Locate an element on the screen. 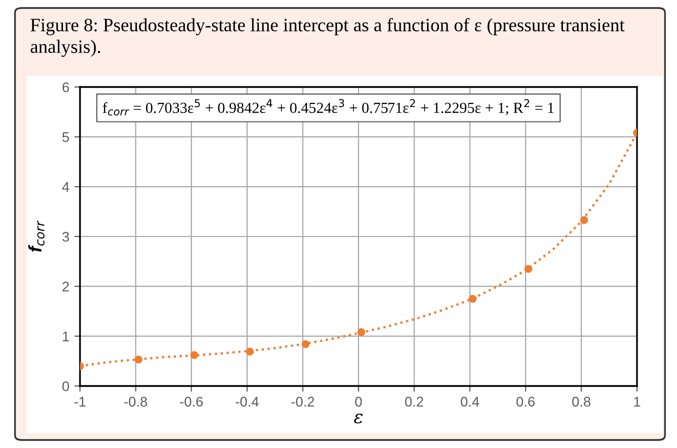  x-tick-label: 0.8 is located at coordinates (581, 401).